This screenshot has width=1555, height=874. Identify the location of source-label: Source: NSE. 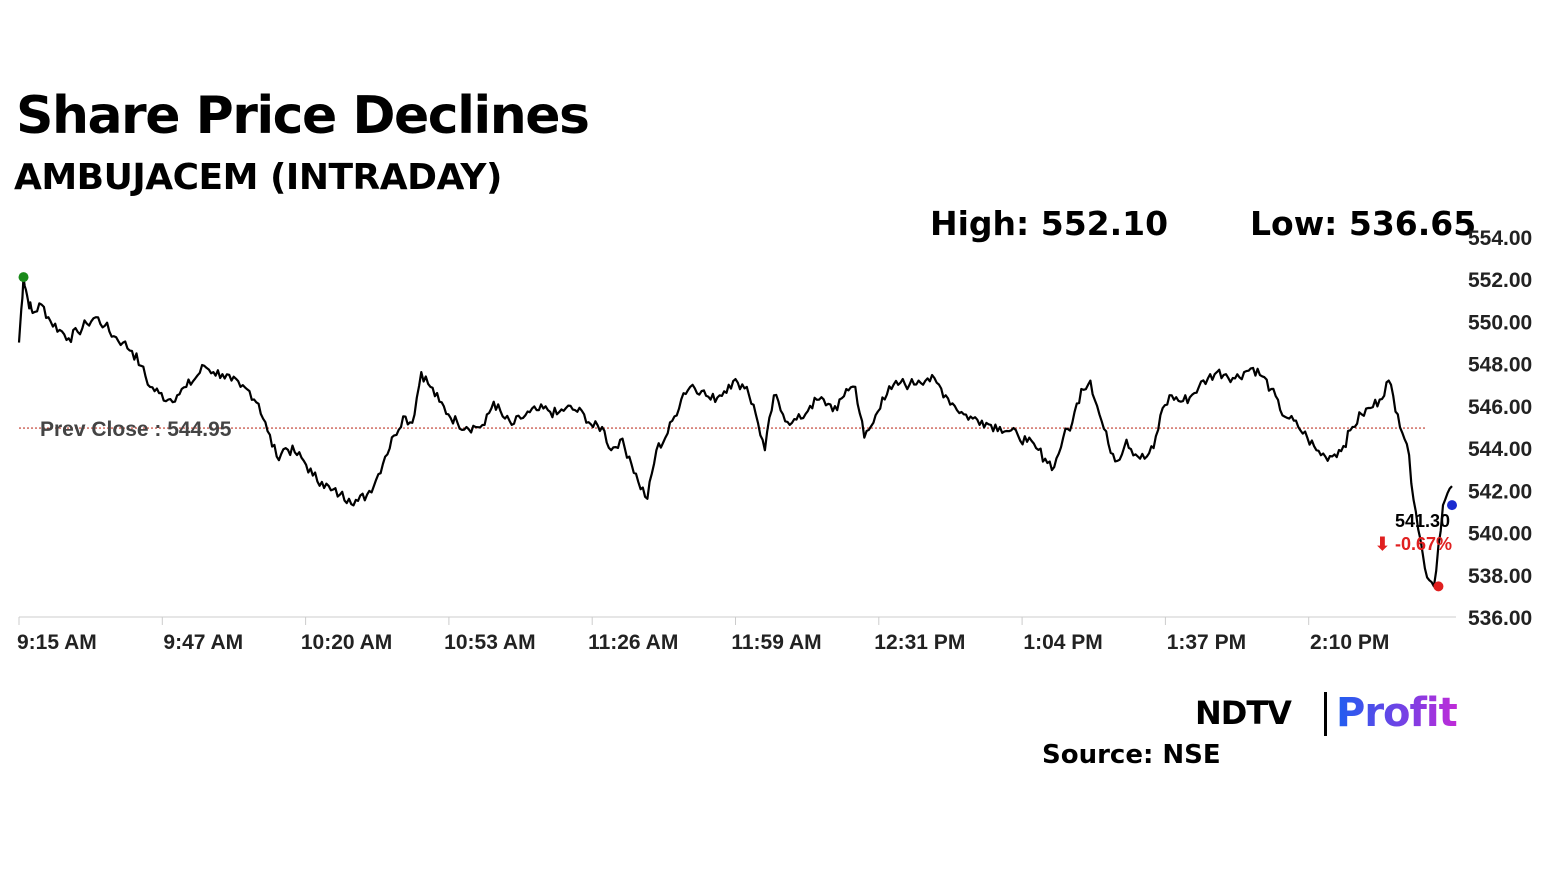
(1131, 755).